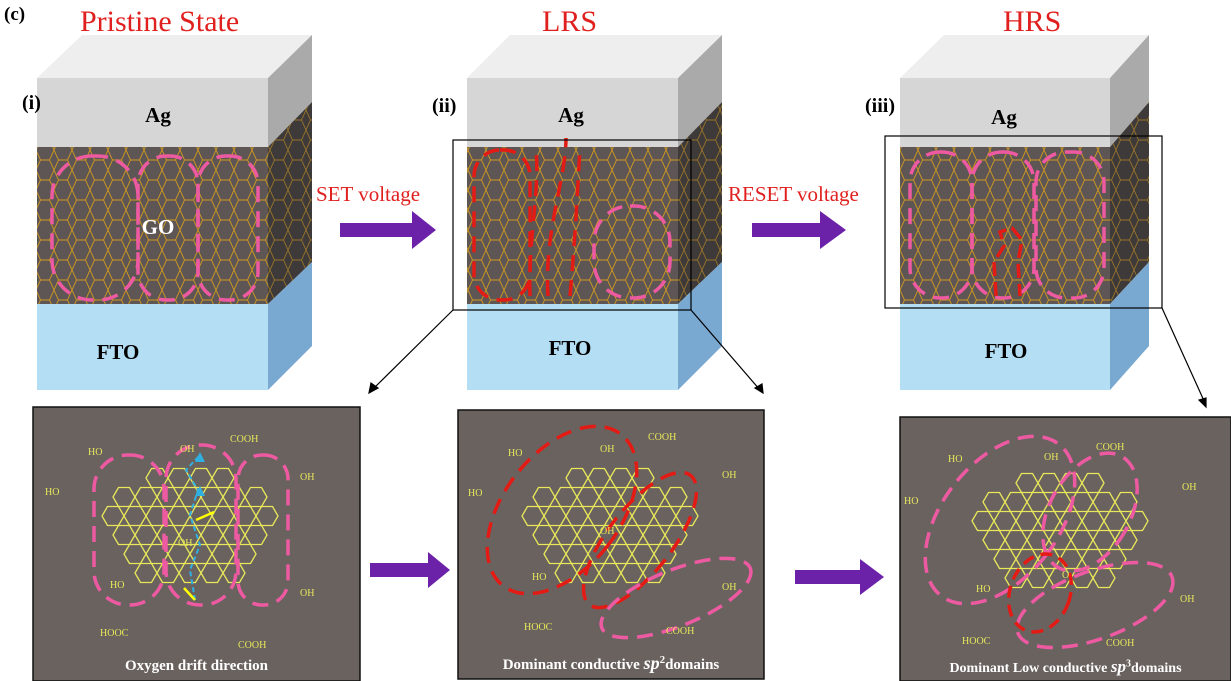 This screenshot has height=681, width=1231. What do you see at coordinates (799, 230) in the screenshot?
I see `reset-arrow` at bounding box center [799, 230].